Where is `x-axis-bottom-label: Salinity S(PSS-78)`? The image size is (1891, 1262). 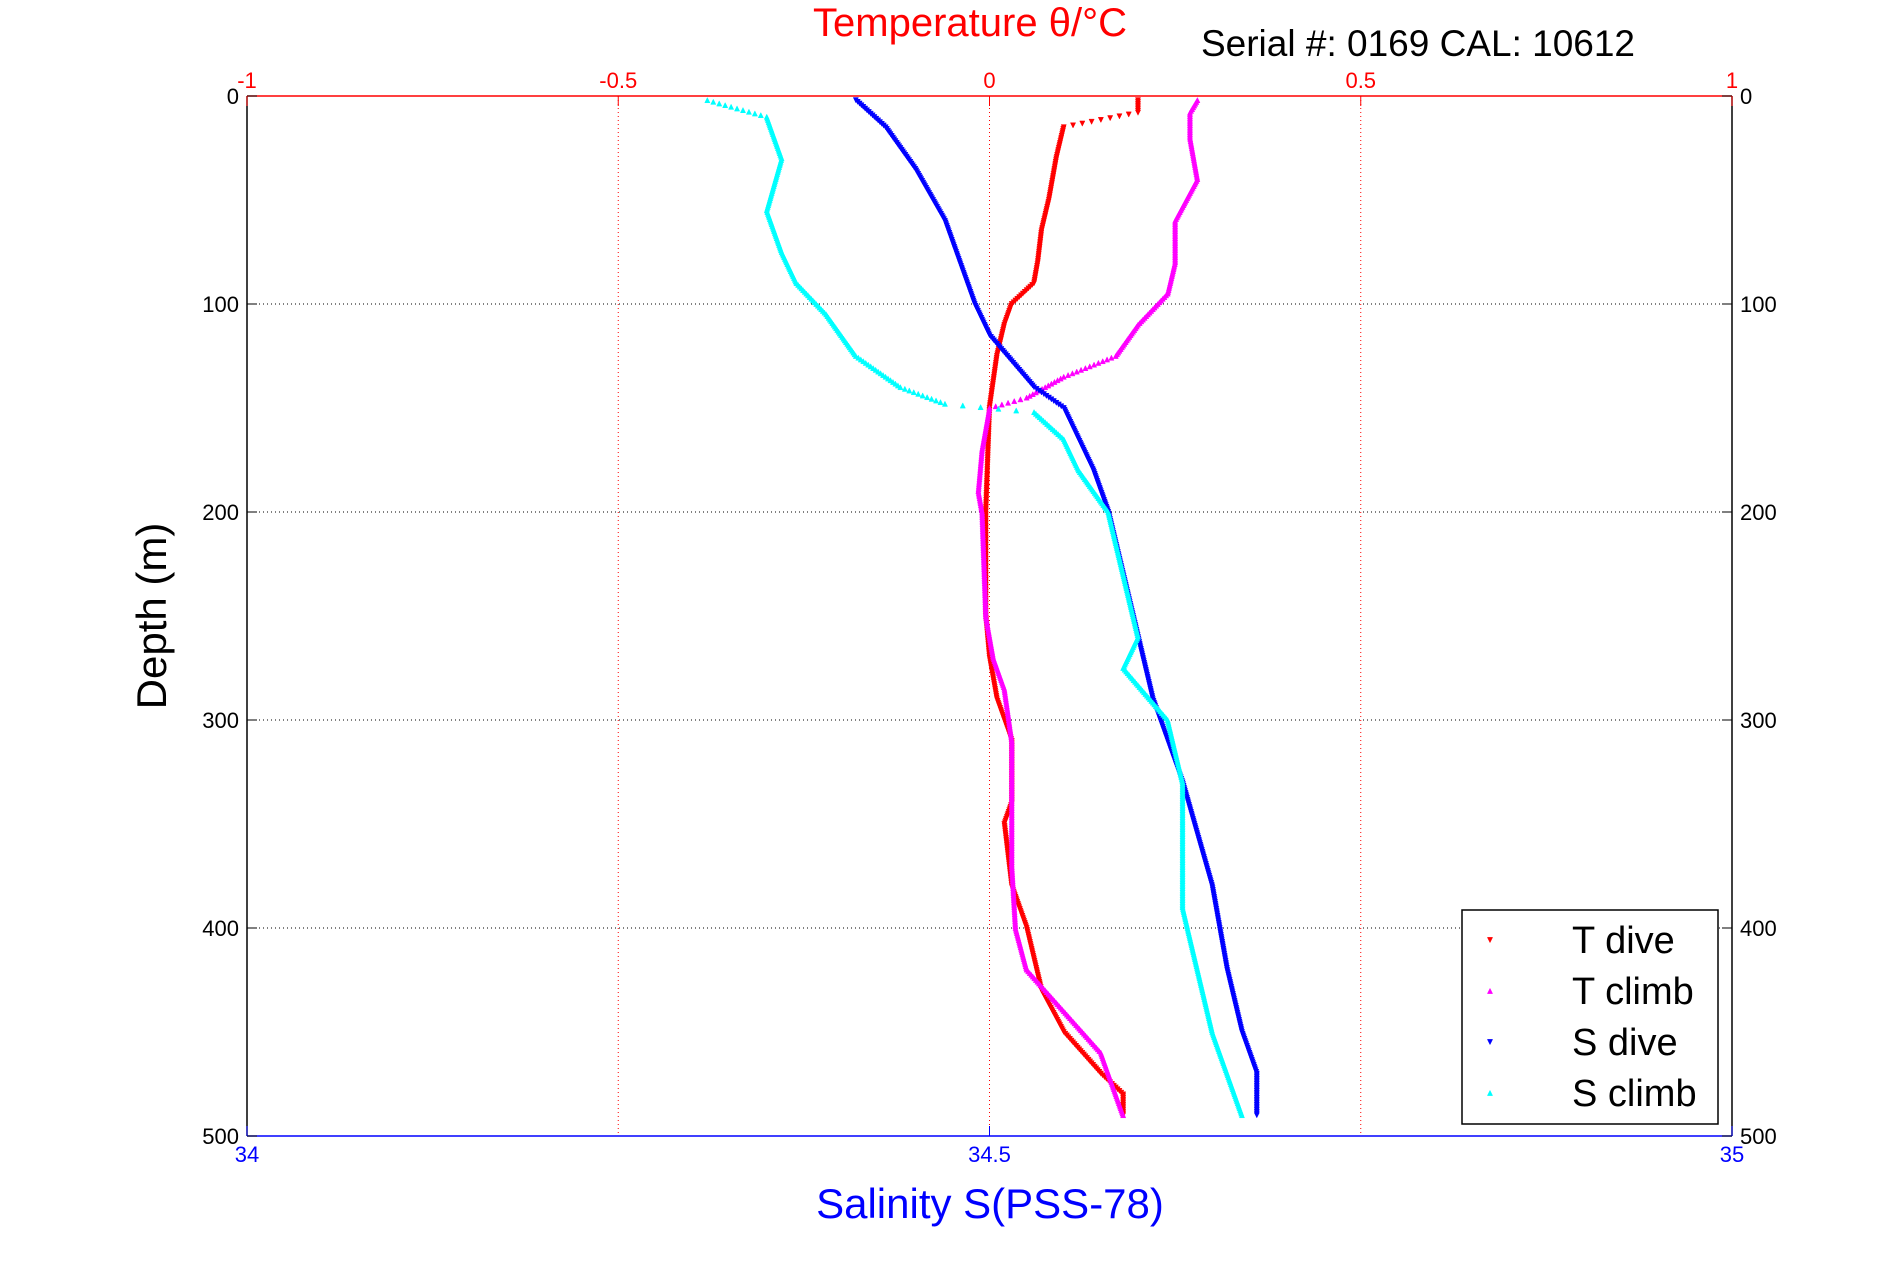 x-axis-bottom-label: Salinity S(PSS-78) is located at coordinates (990, 1203).